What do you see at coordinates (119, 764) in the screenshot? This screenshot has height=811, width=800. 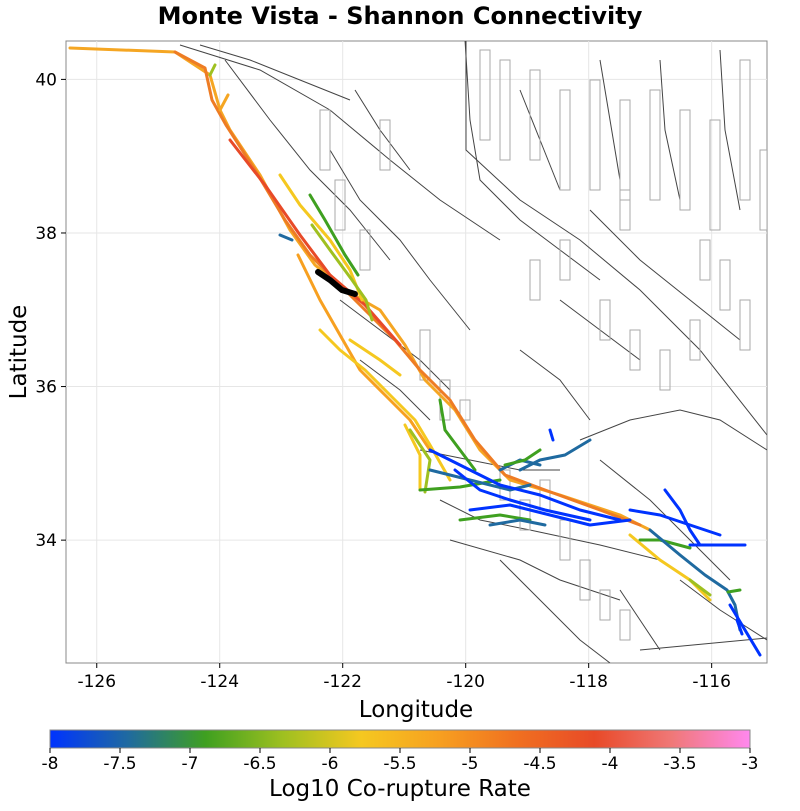 I see `colorbar-tick-label: -7.5` at bounding box center [119, 764].